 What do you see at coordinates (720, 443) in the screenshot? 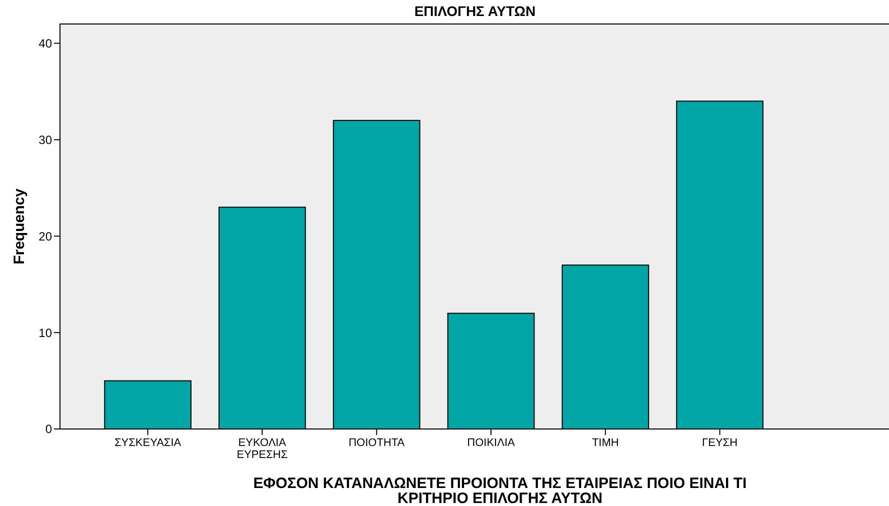
I see `x-tick-label: ΓΕΥΣΗ` at bounding box center [720, 443].